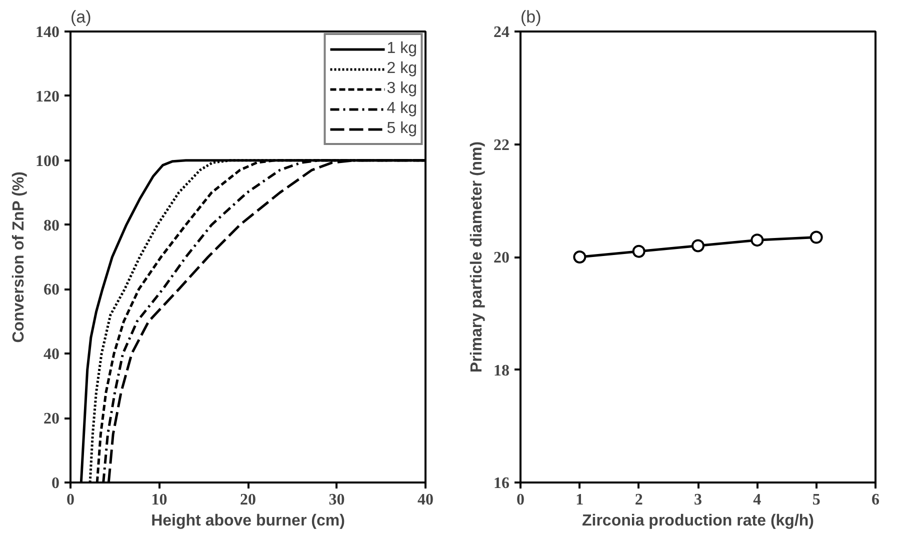  Describe the element at coordinates (502, 32) in the screenshot. I see `y-tick-label: 24` at that location.